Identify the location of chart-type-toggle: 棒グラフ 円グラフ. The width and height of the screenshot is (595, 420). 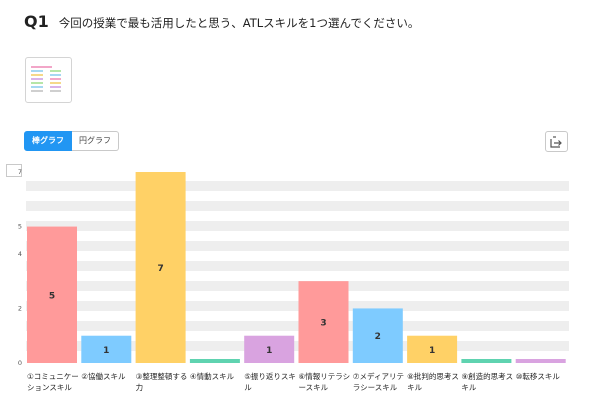
(71, 141).